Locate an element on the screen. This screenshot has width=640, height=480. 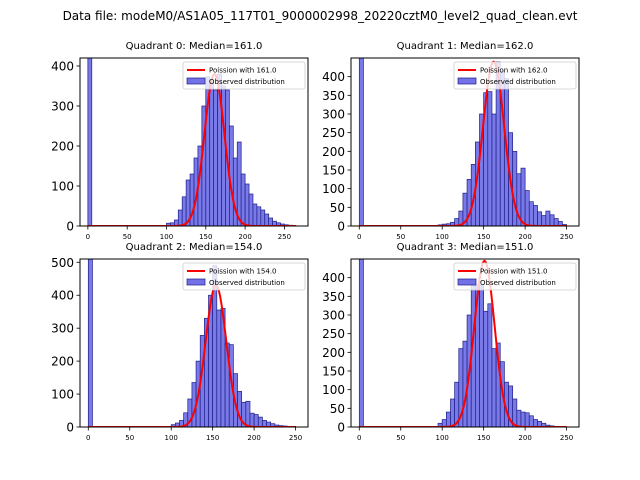
chart-title: Quadrant 3: Median=151.0 is located at coordinates (465, 247).